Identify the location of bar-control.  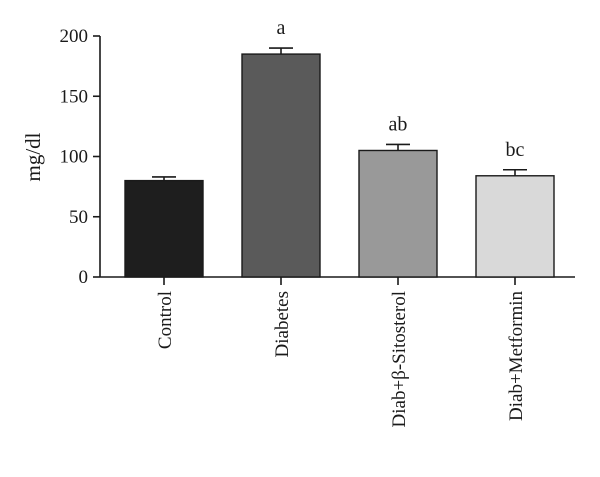
(164, 228).